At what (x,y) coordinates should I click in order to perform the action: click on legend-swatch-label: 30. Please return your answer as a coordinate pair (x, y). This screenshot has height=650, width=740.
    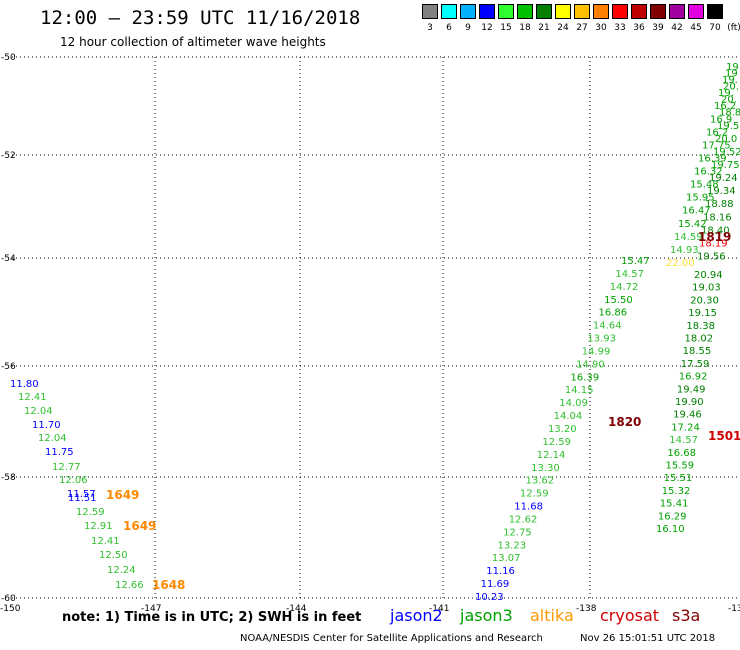
    Looking at the image, I should click on (601, 28).